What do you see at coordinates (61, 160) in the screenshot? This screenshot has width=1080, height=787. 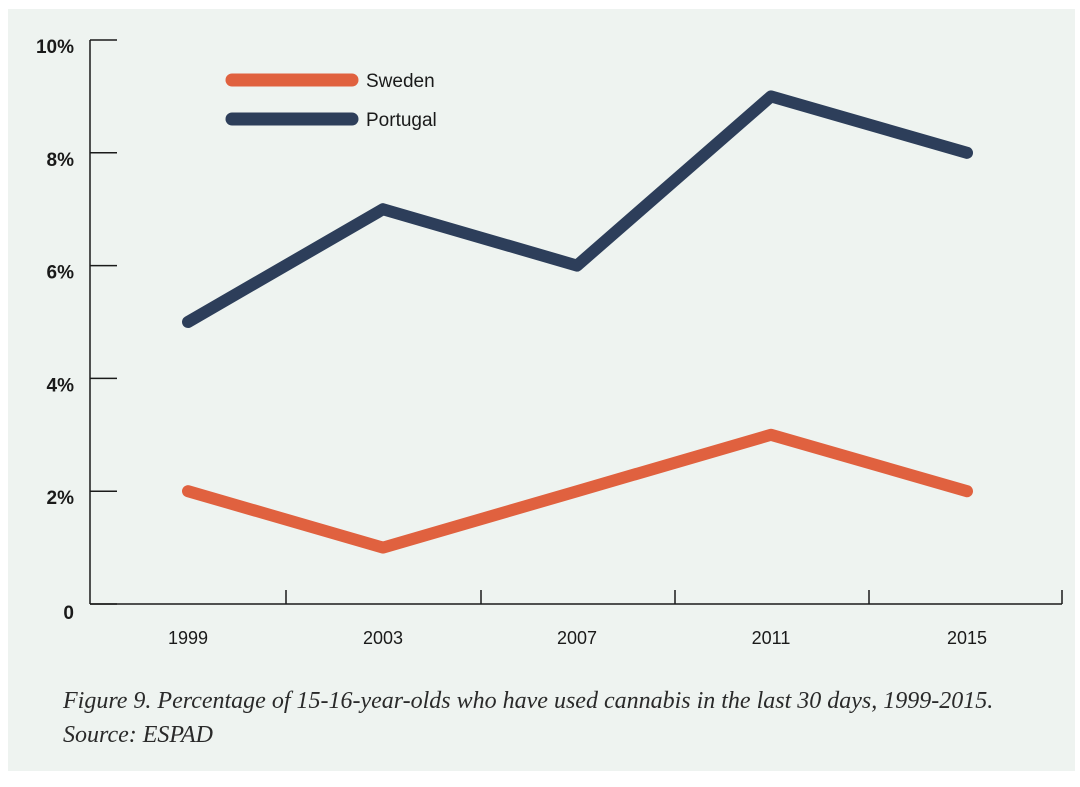 I see `y-tick-label: 8%` at bounding box center [61, 160].